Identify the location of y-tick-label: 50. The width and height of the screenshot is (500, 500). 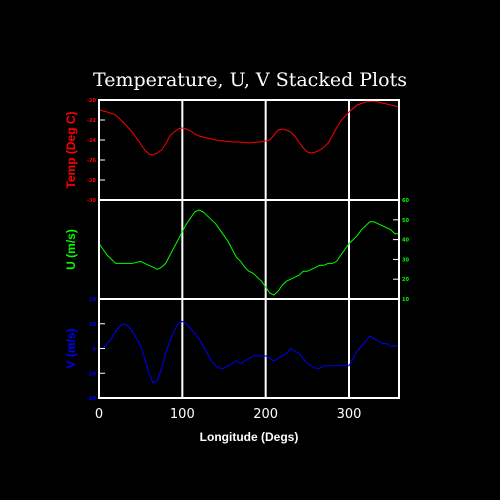
(405, 221).